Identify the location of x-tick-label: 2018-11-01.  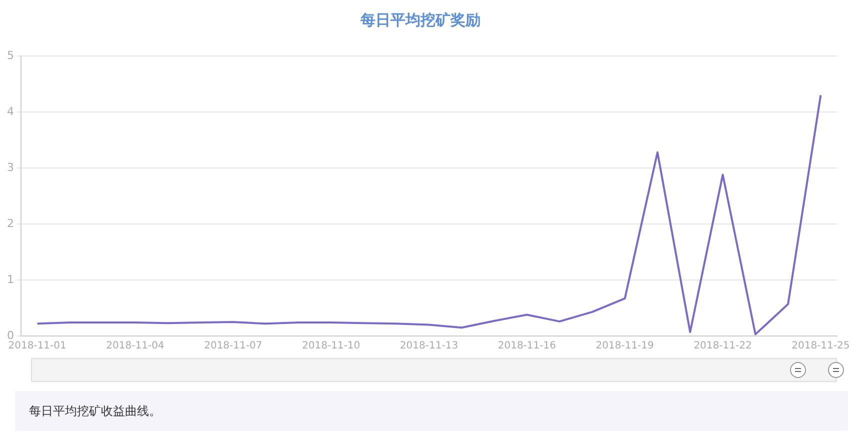
(37, 346).